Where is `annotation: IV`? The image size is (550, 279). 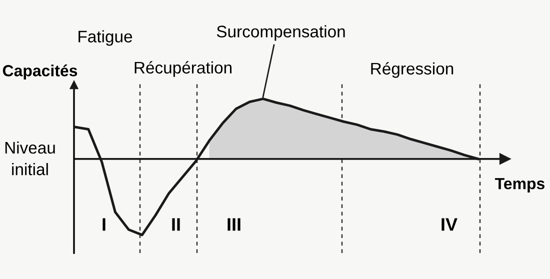 annotation: IV is located at coordinates (450, 224).